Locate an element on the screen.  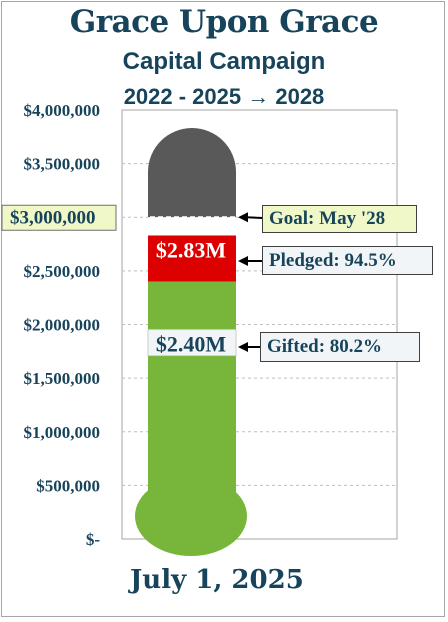
y-tick-label: $4,000,000 is located at coordinates (62, 110).